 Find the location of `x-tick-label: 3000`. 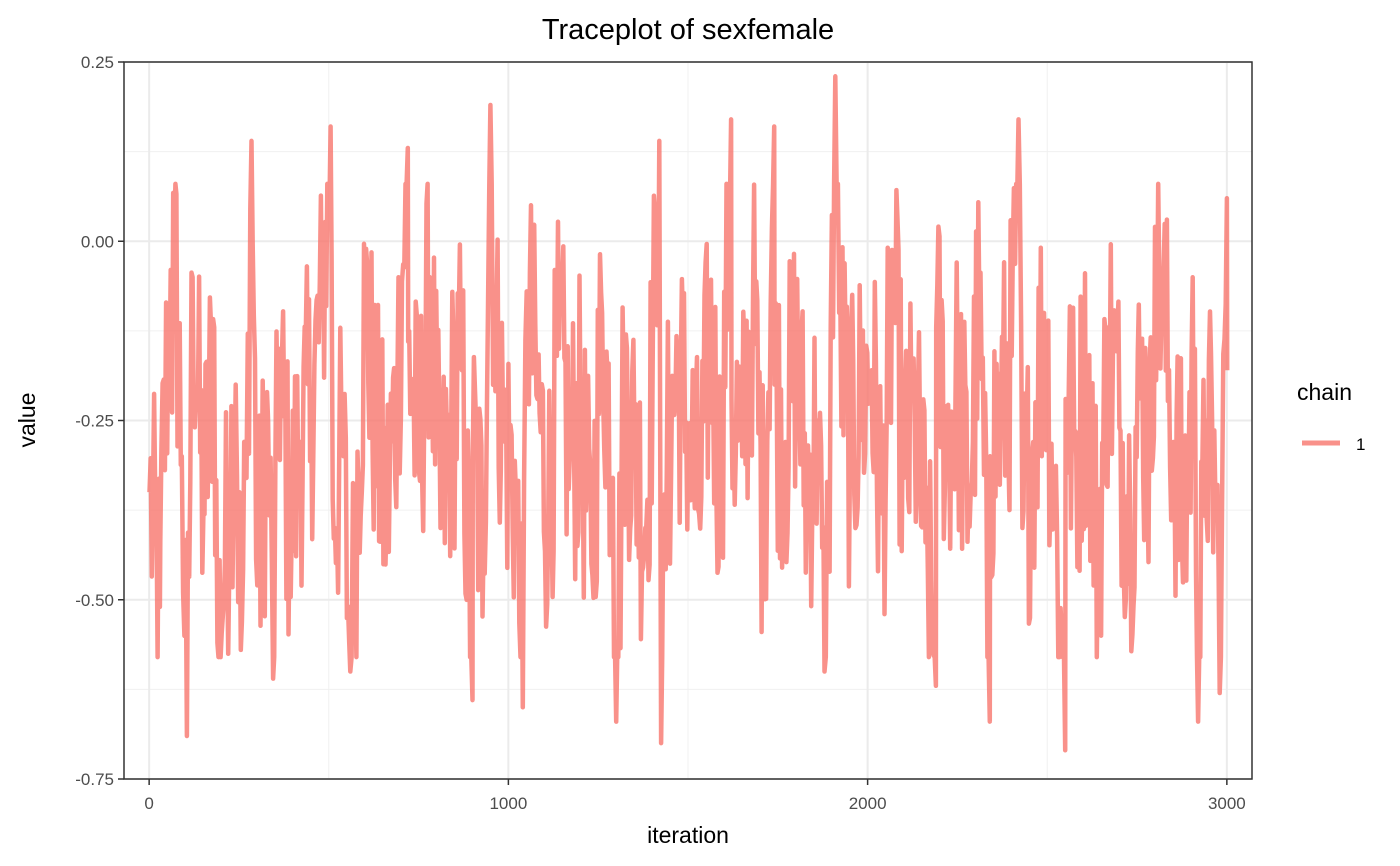

x-tick-label: 3000 is located at coordinates (1227, 803).